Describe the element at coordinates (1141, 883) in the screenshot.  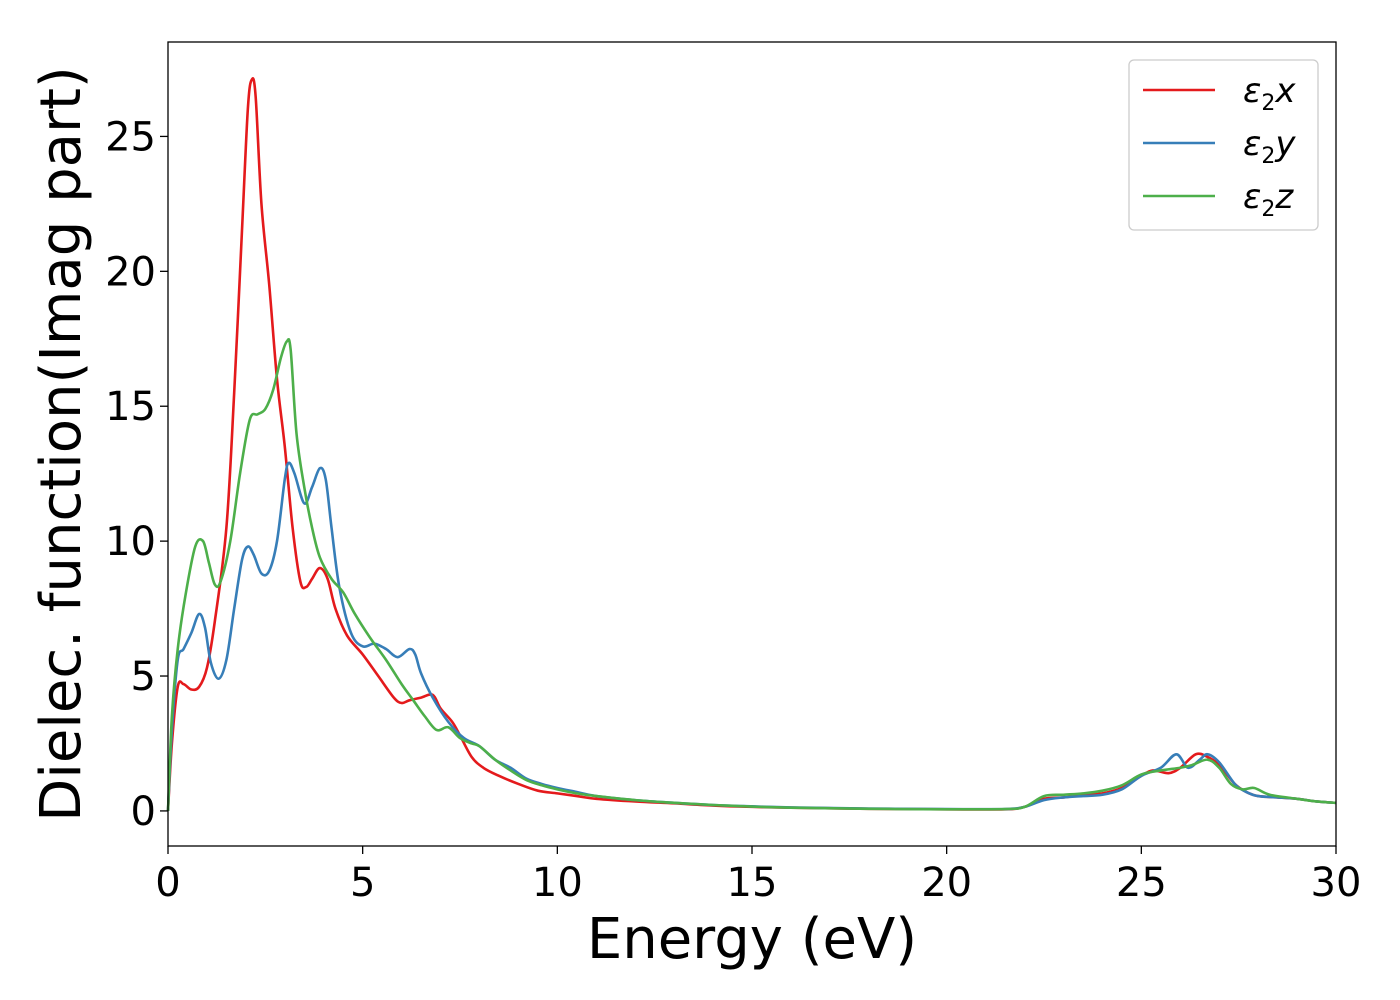
I see `x-tick-label: 25` at that location.